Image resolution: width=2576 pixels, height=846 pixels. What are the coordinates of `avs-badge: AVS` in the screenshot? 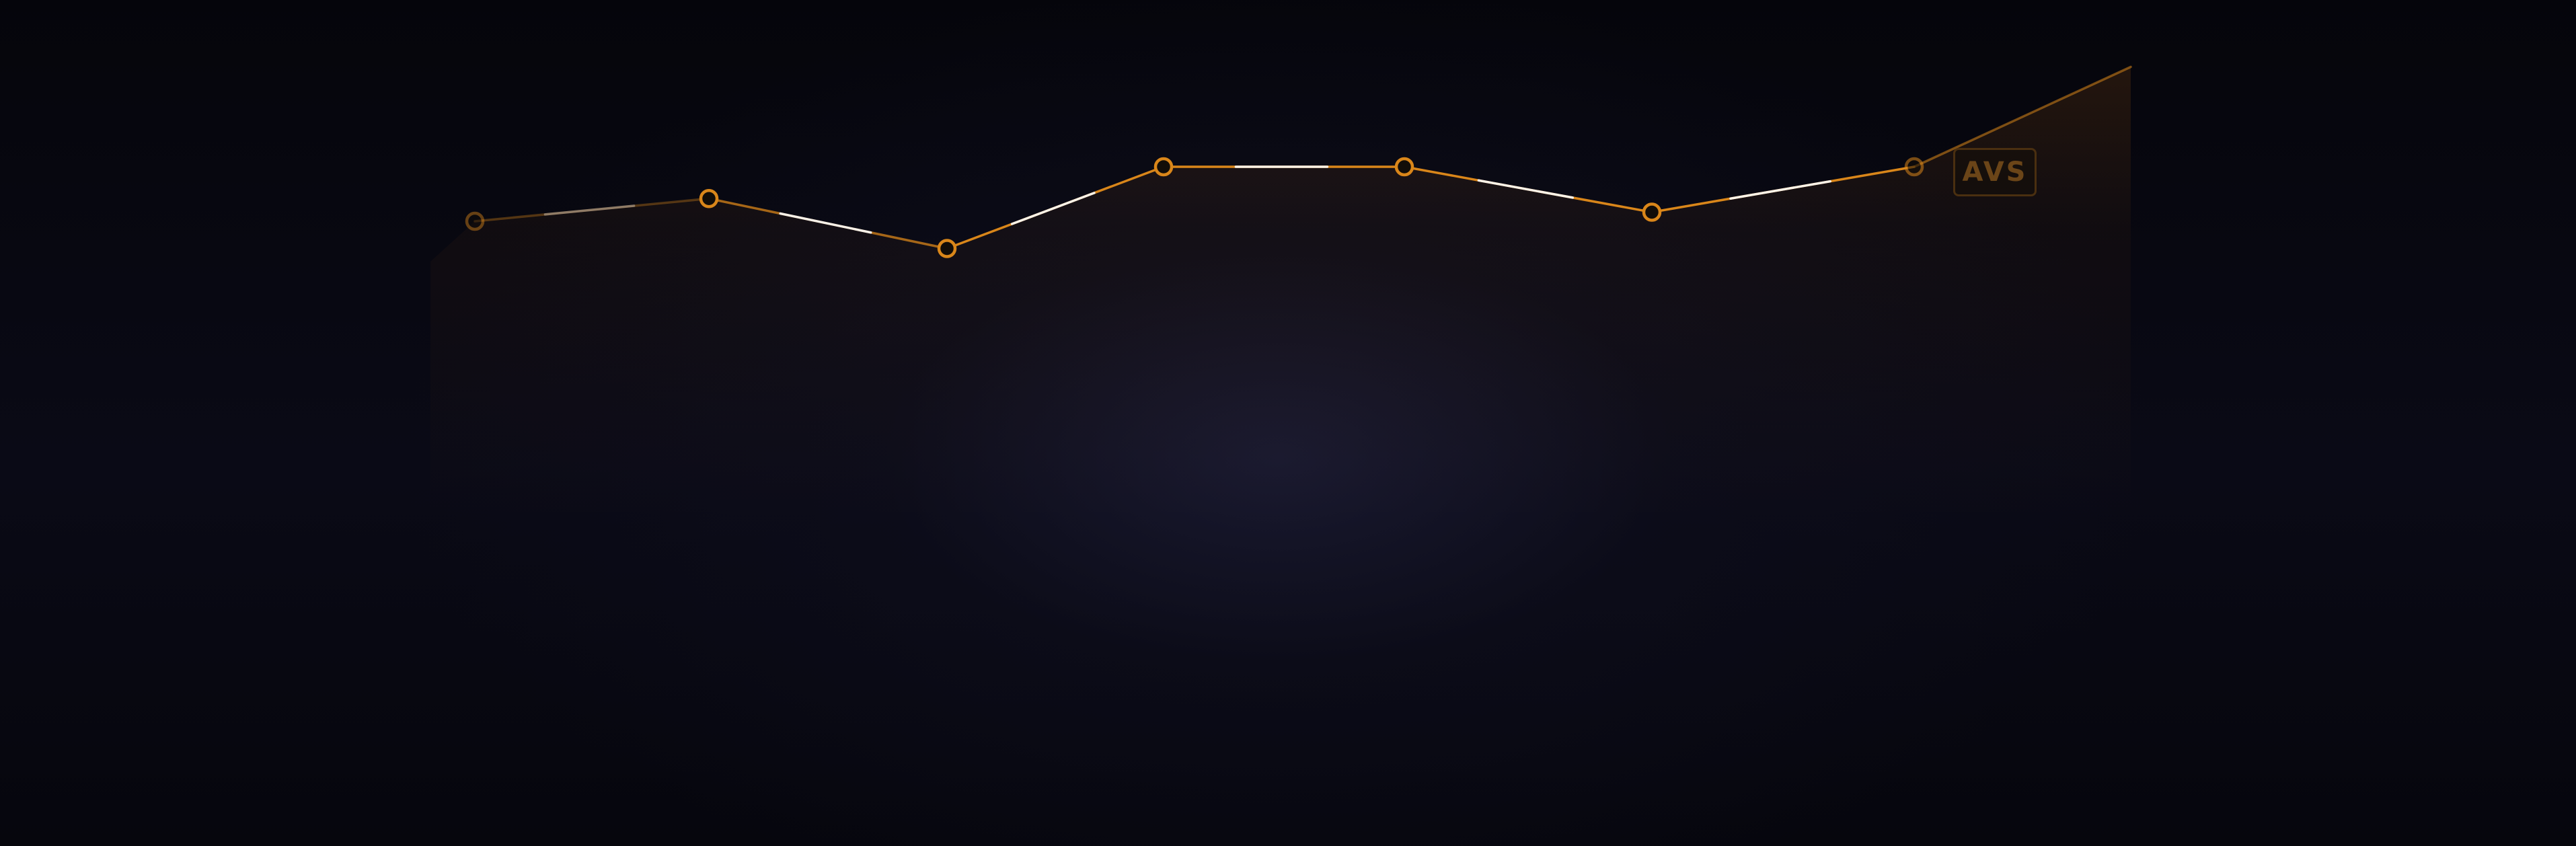 It's located at (1995, 172).